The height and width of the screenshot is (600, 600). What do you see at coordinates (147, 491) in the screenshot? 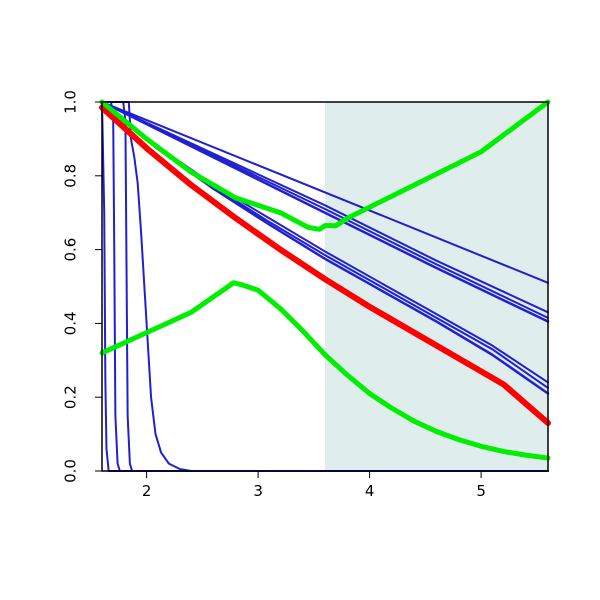
I see `x-tick-label: 2` at bounding box center [147, 491].